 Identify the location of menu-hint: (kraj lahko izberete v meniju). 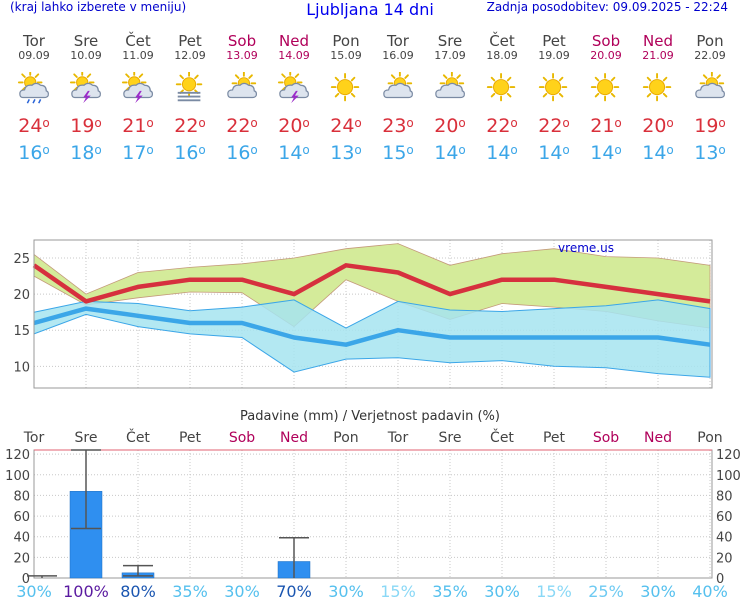
(98, 7).